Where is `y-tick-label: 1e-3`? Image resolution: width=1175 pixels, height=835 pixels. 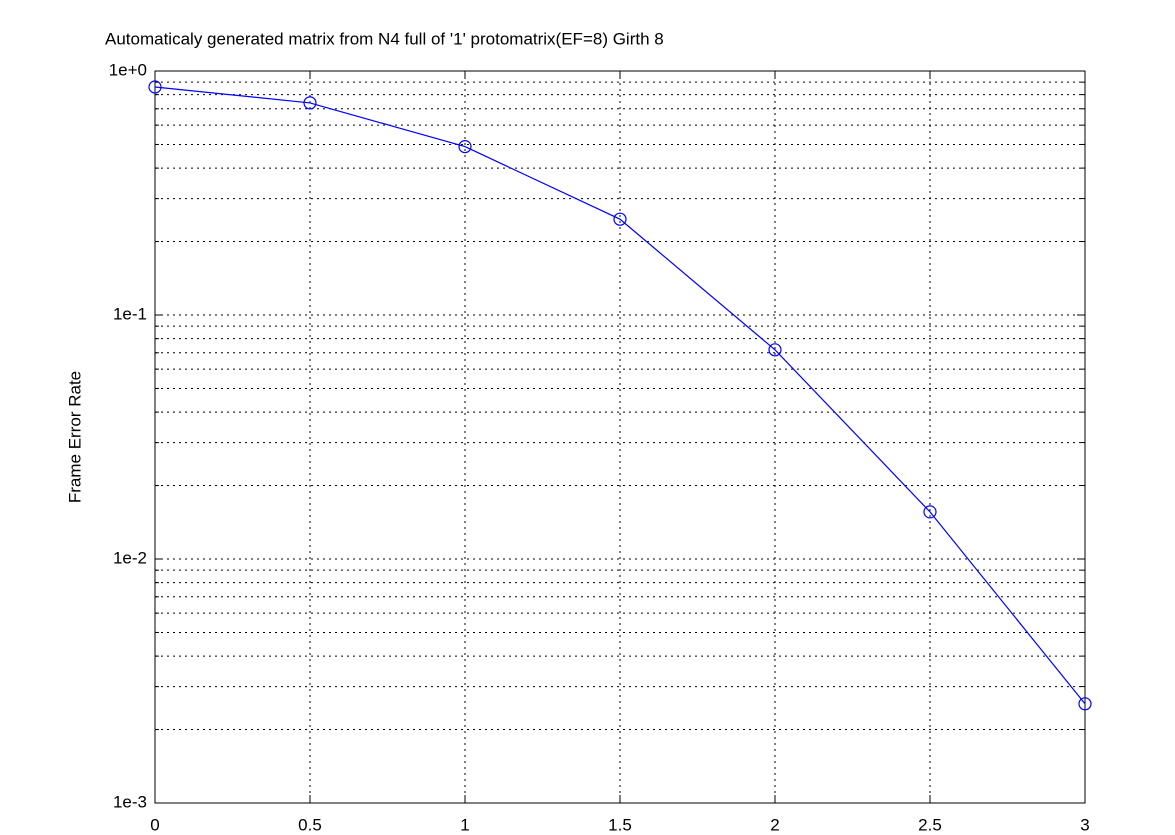
y-tick-label: 1e-3 is located at coordinates (130, 801).